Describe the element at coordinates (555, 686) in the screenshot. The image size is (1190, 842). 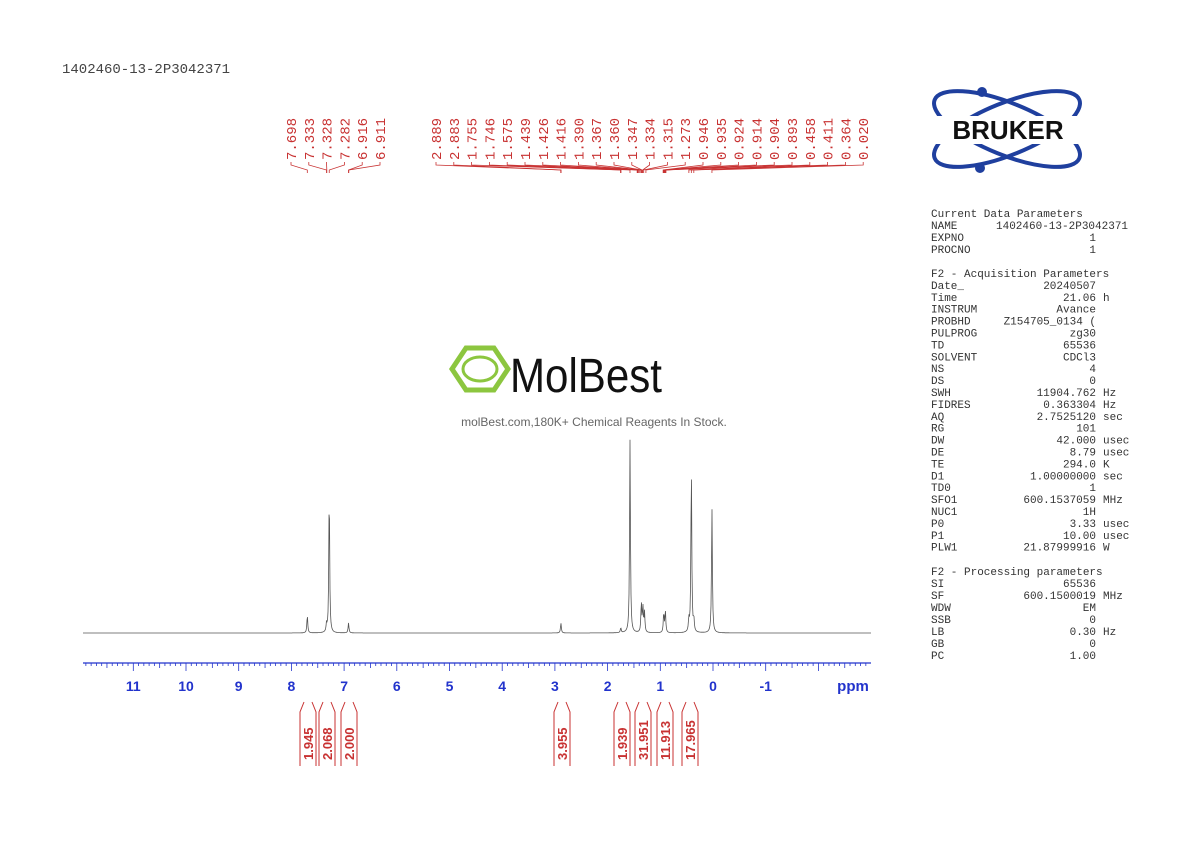
I see `axis-tick-label: 3` at that location.